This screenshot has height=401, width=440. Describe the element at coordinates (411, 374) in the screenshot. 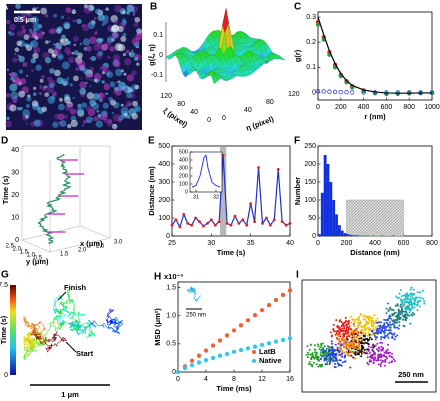

I see `scale-bar-label: 250 nm` at that location.